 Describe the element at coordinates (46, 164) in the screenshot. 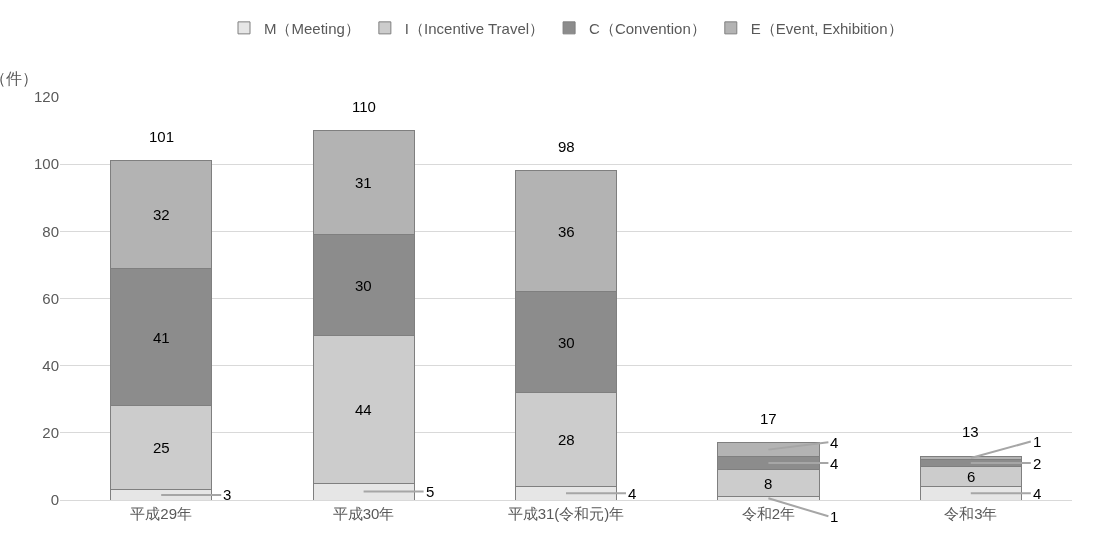

I see `y-tick-label: 100` at that location.